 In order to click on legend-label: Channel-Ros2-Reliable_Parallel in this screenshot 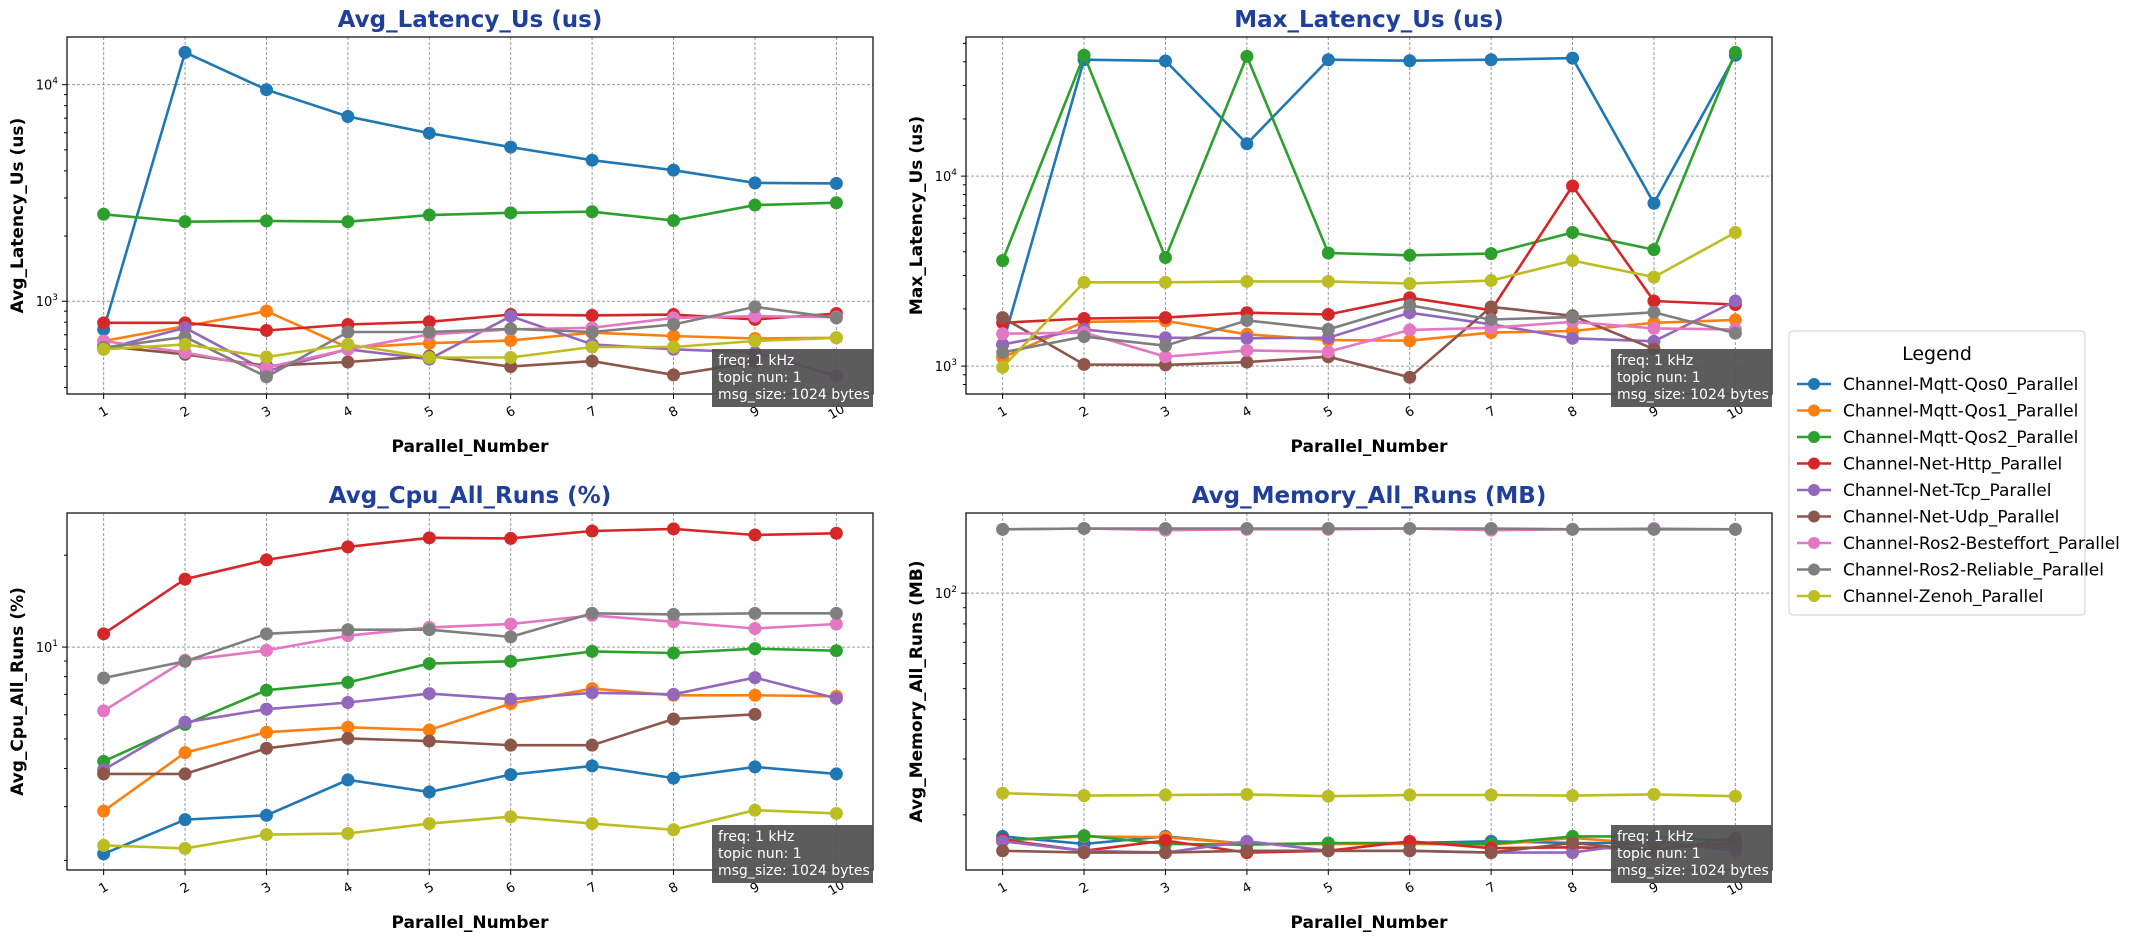, I will do `click(1973, 571)`.